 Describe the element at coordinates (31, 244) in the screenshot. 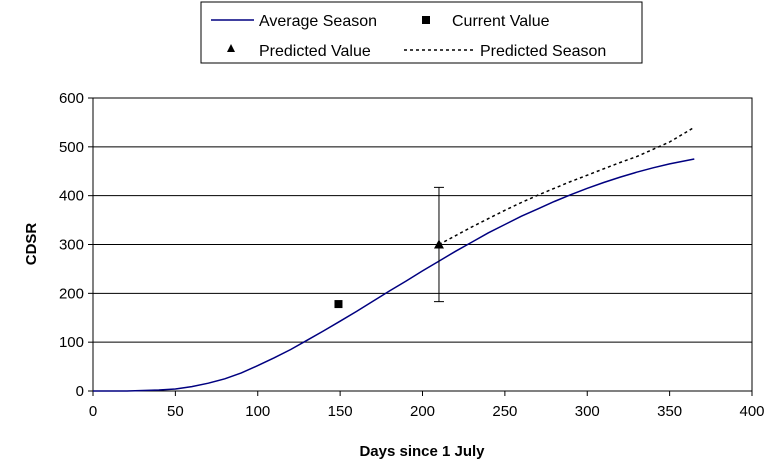

I see `y-axis-title: CDSR` at that location.